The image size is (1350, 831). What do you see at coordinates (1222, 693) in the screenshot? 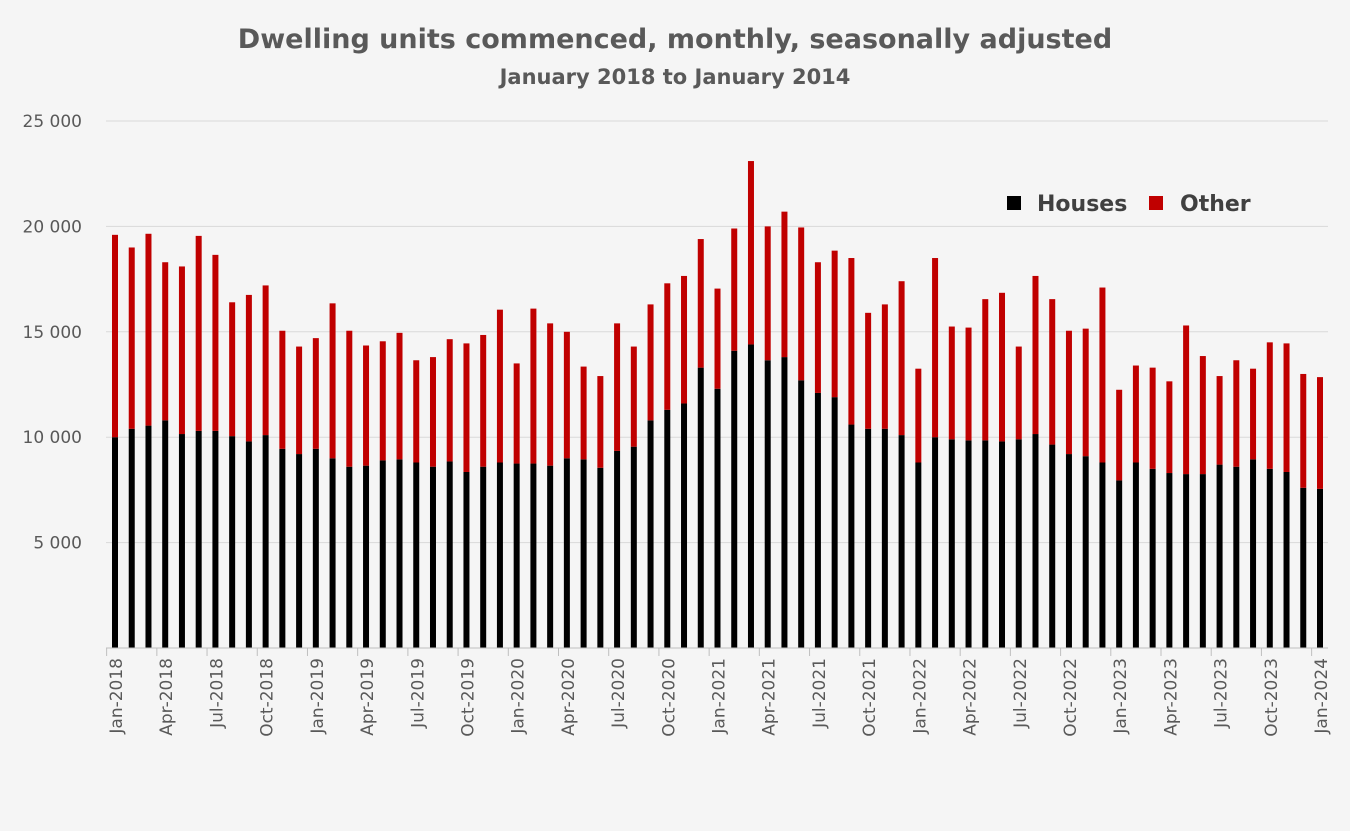
I see `x-tick-label: Jul-2023` at bounding box center [1222, 693].